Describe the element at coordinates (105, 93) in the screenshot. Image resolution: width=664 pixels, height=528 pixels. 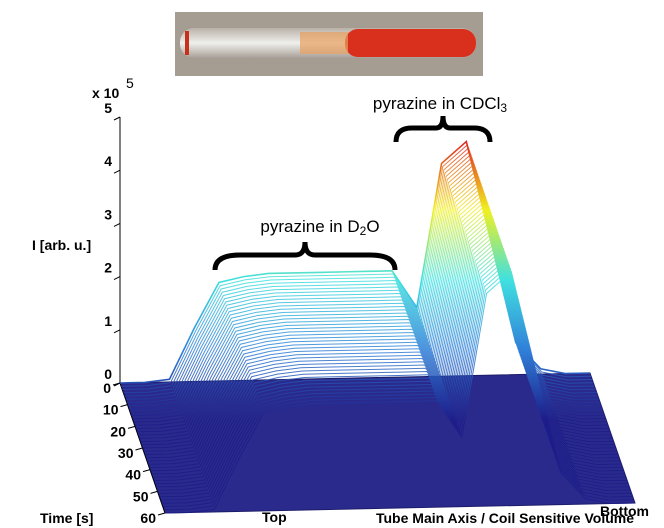
I see `scale-base: x 10` at that location.